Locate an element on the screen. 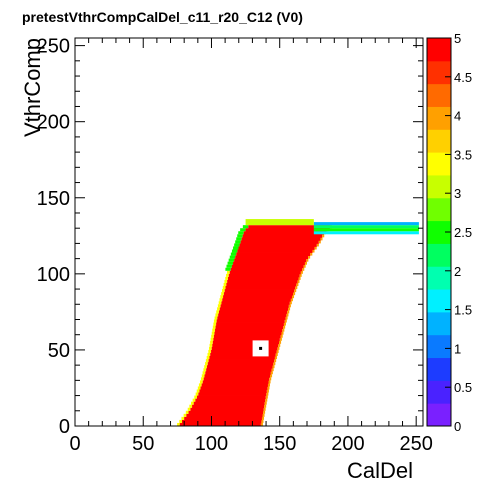  y-tick-label: 50 is located at coordinates (59, 351).